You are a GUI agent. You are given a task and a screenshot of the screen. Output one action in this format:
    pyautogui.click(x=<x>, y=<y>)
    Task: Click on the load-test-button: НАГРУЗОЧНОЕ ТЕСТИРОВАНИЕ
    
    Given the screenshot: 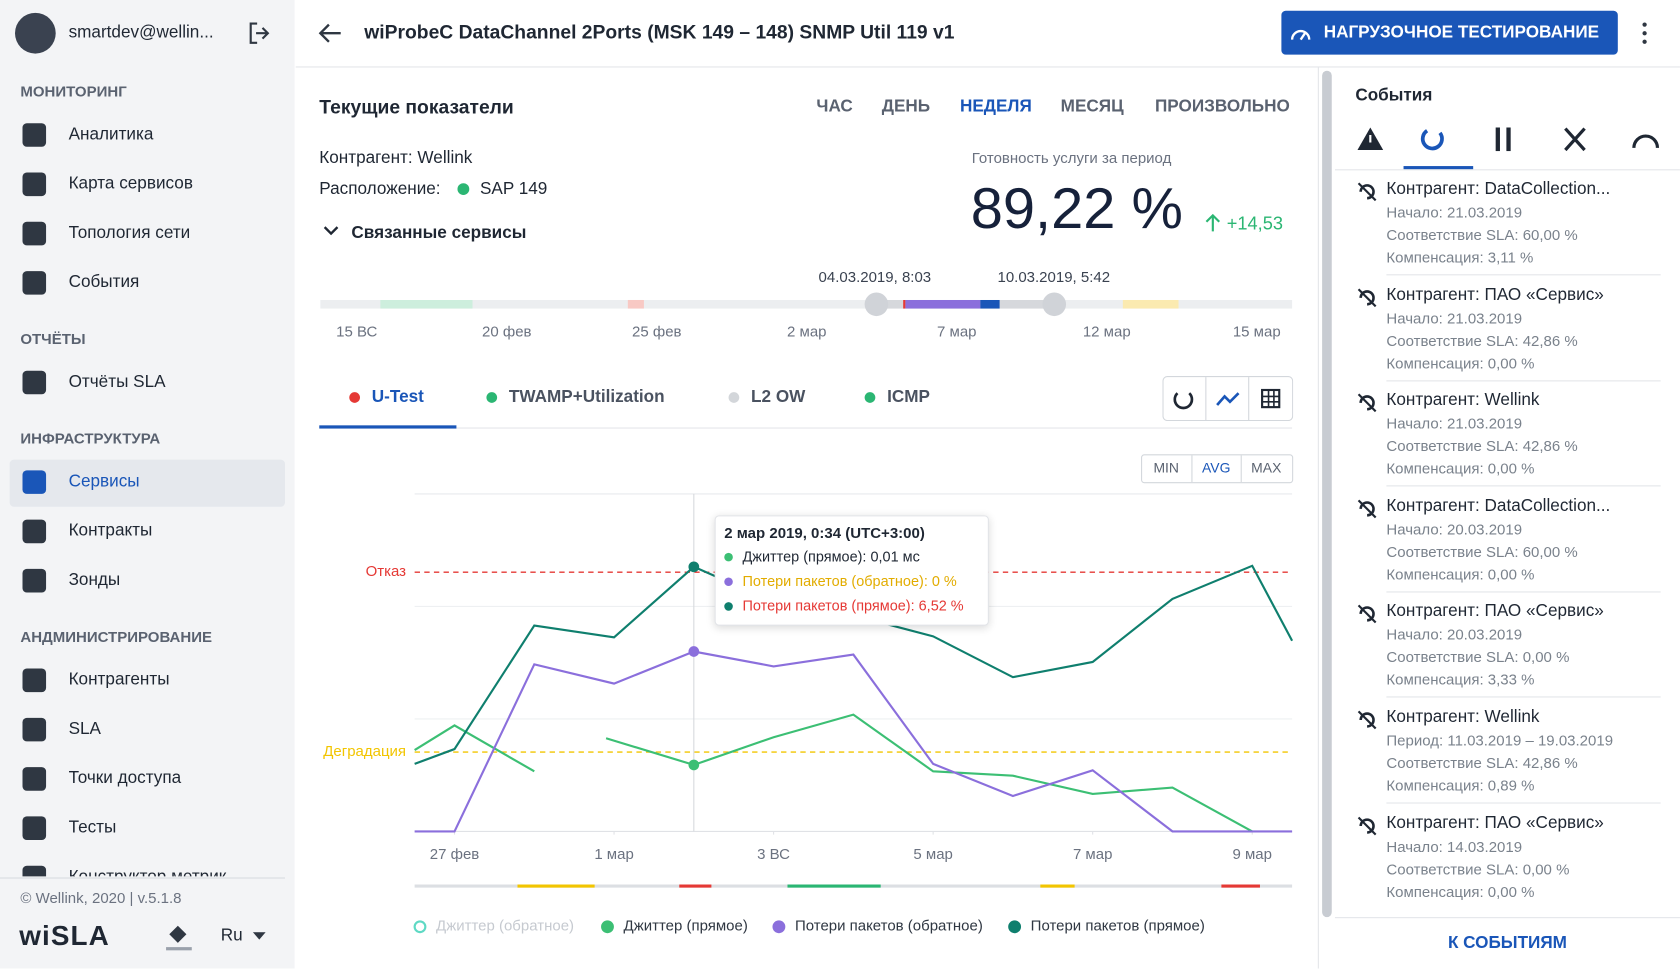 What is the action you would take?
    pyautogui.click(x=1449, y=32)
    